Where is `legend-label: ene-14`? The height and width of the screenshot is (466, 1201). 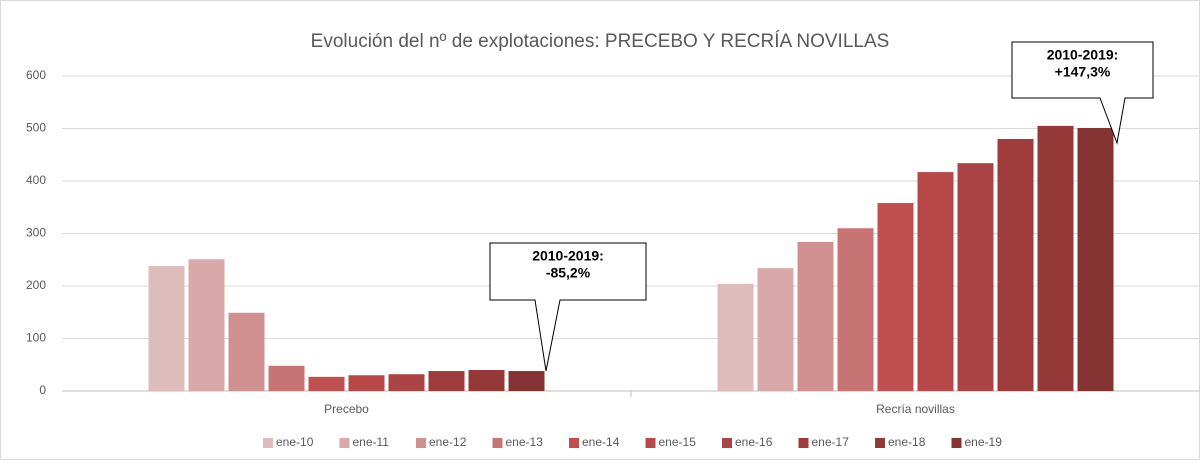 legend-label: ene-14 is located at coordinates (601, 442).